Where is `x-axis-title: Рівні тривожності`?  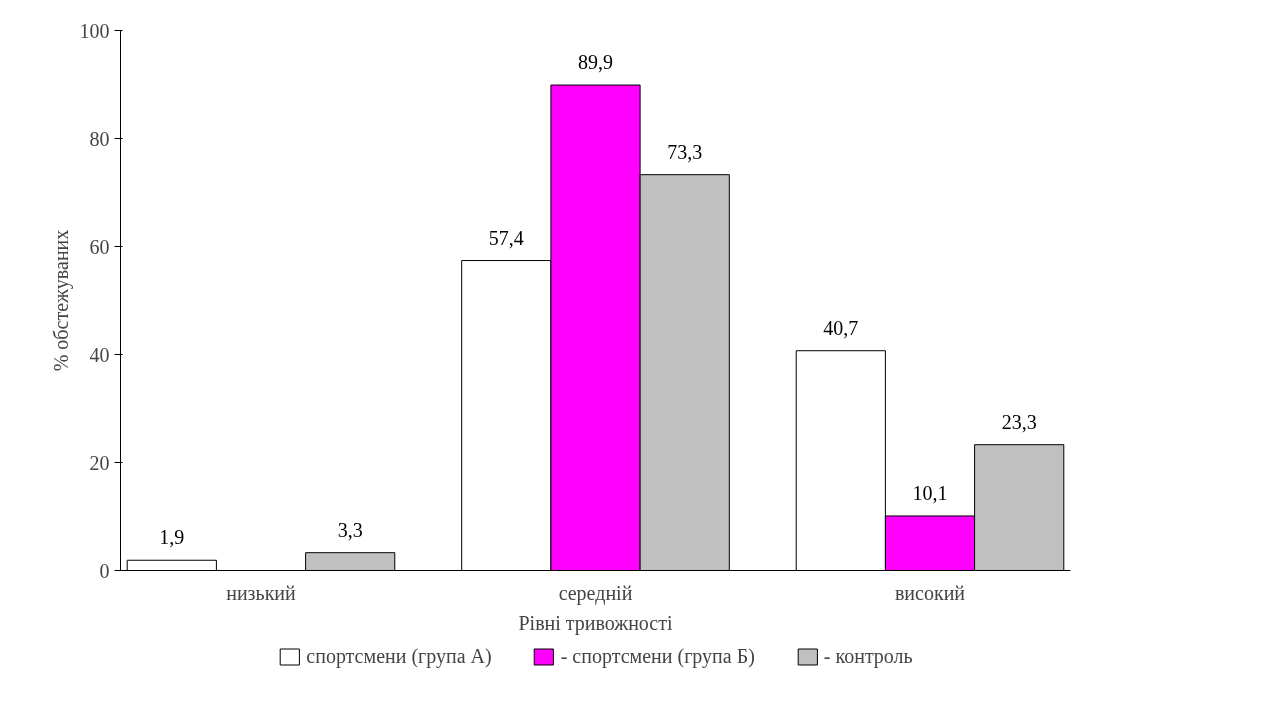
x-axis-title: Рівні тривожності is located at coordinates (595, 623).